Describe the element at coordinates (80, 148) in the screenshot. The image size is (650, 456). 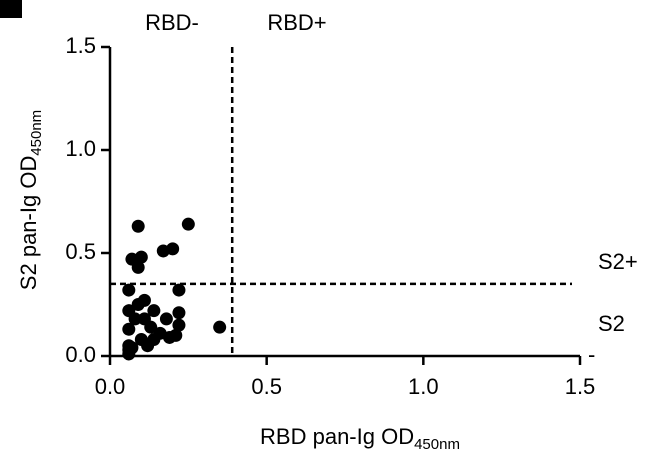
I see `y-tick-label: 1.0` at that location.